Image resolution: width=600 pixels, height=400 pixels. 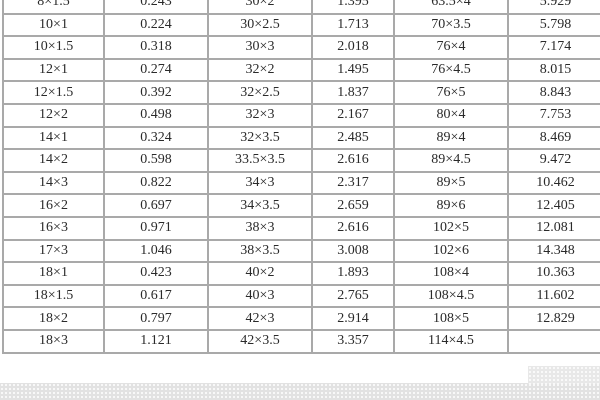 I want to click on table-row: 8×1.5 0.243 30×2 1.395 63.5×4 5.929, so click(x=301, y=7).